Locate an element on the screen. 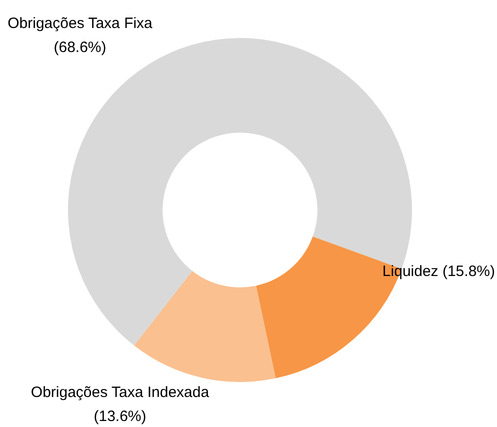  data-label: (68.6%) is located at coordinates (80, 47).